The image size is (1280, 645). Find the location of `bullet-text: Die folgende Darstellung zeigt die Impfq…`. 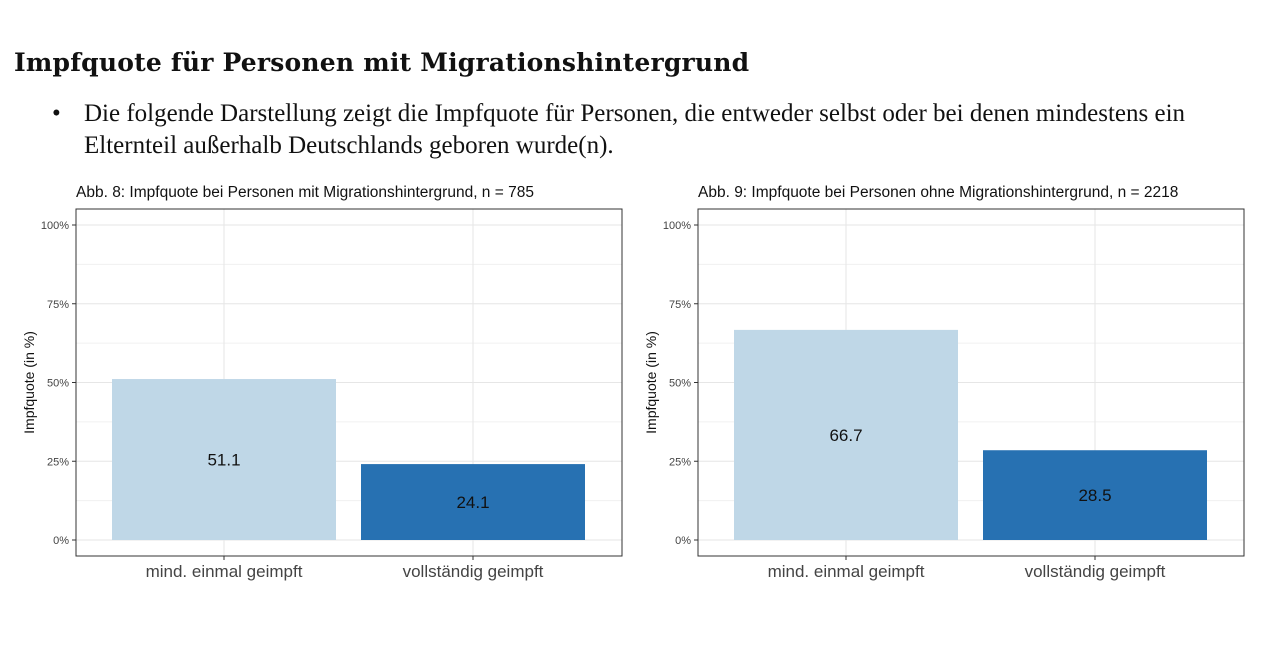

bullet-text: Die folgende Darstellung zeigt die Impfq… is located at coordinates (635, 129).